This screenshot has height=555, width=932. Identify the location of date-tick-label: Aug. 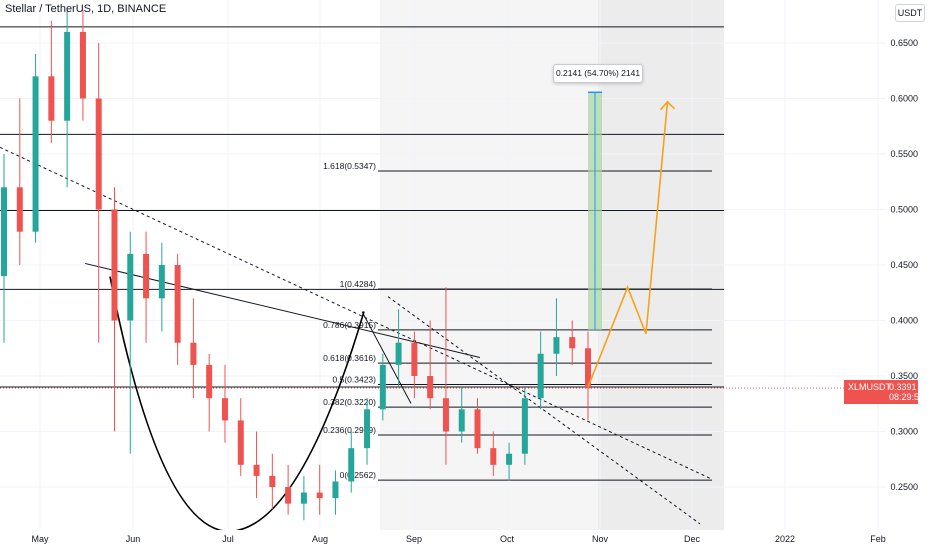
(320, 539).